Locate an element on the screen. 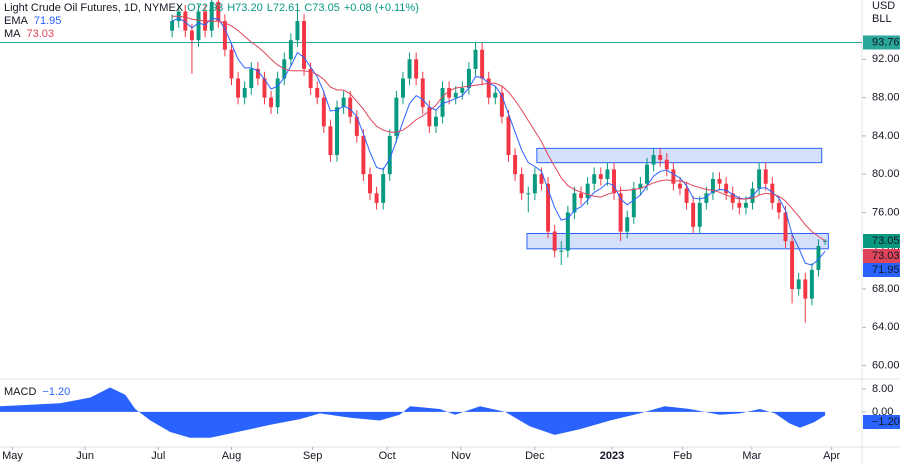 The height and width of the screenshot is (464, 900). macd-area is located at coordinates (413, 412).